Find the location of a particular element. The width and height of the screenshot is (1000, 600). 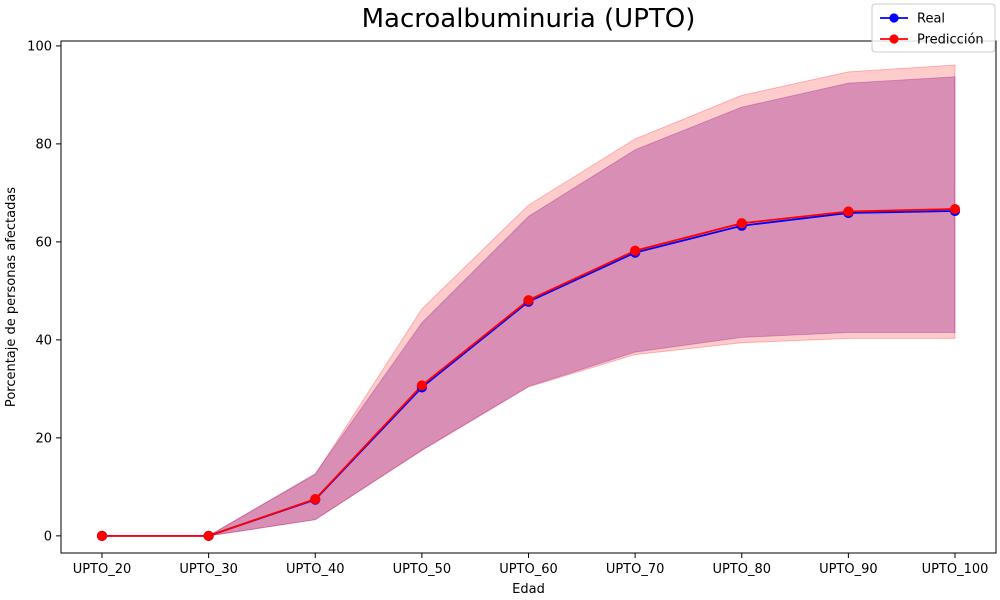

x-tick-label: UPTO_90 is located at coordinates (848, 569).